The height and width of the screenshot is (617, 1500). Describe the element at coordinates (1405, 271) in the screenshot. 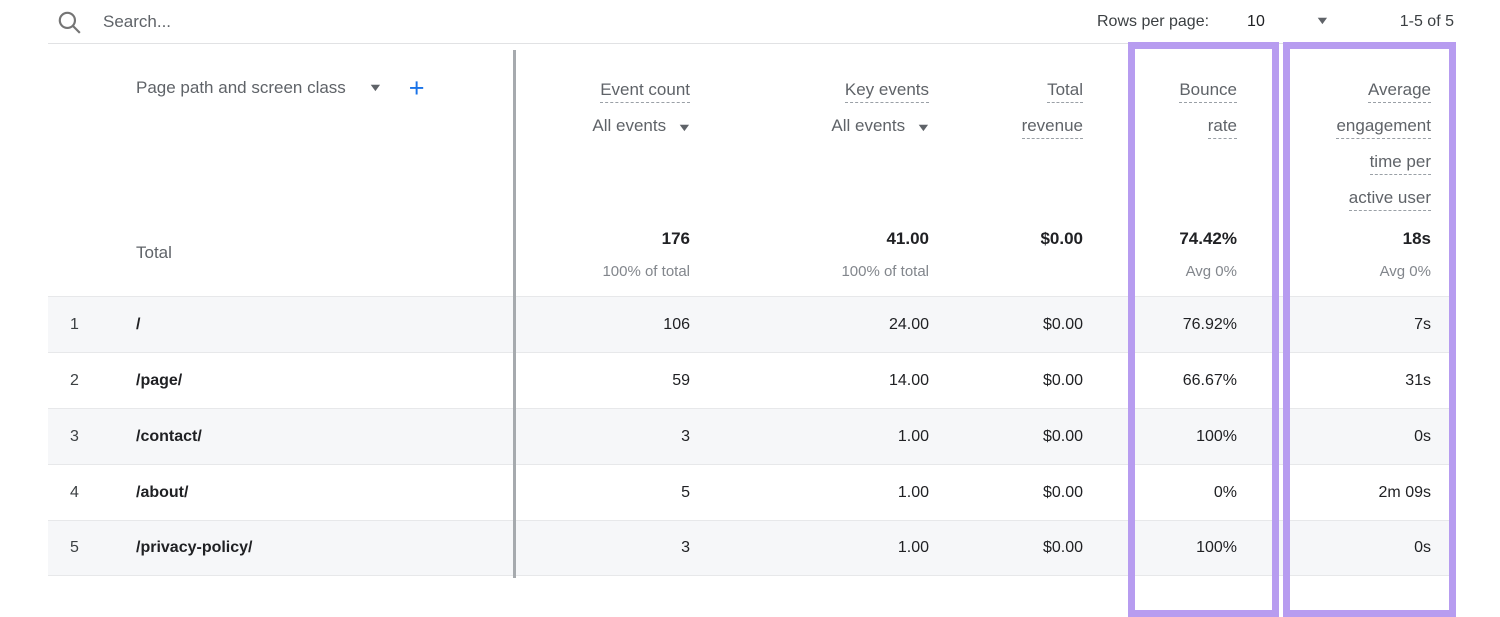

I see `totals-avg-engagement-subtext: Avg 0%` at that location.